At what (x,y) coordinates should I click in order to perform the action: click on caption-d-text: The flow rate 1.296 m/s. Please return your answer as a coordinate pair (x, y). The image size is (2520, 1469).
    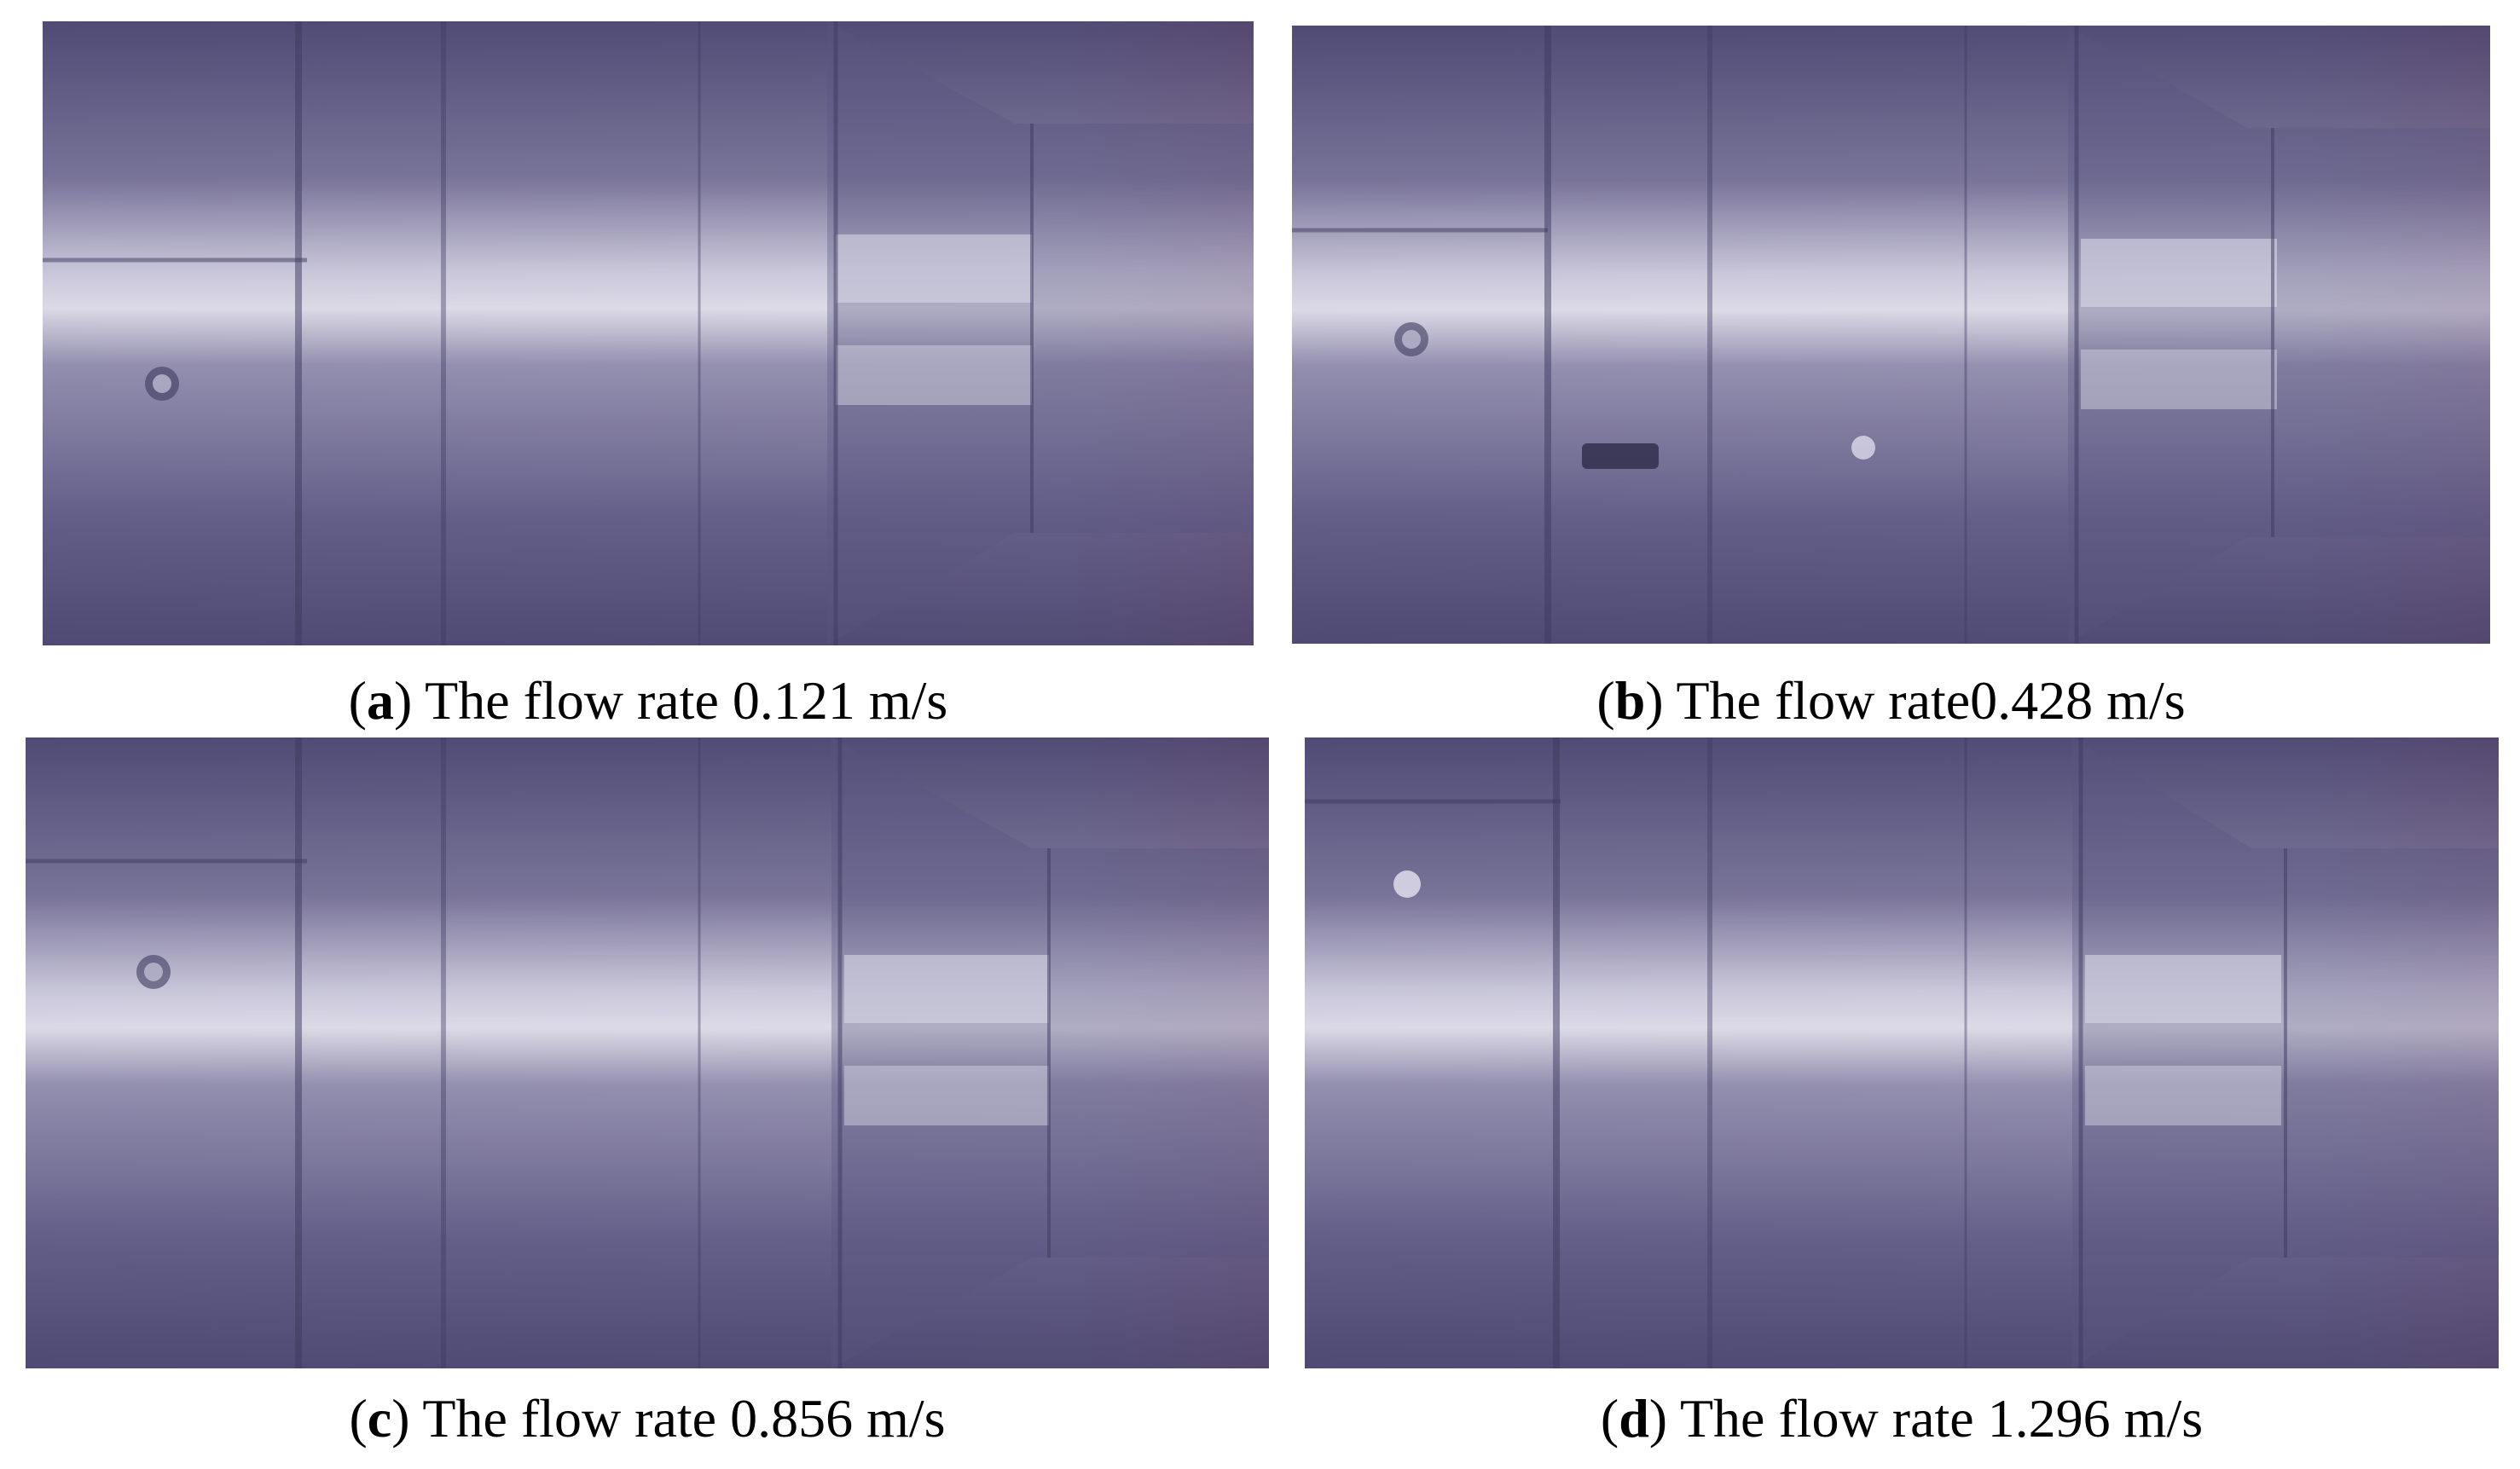
    Looking at the image, I should click on (1942, 1419).